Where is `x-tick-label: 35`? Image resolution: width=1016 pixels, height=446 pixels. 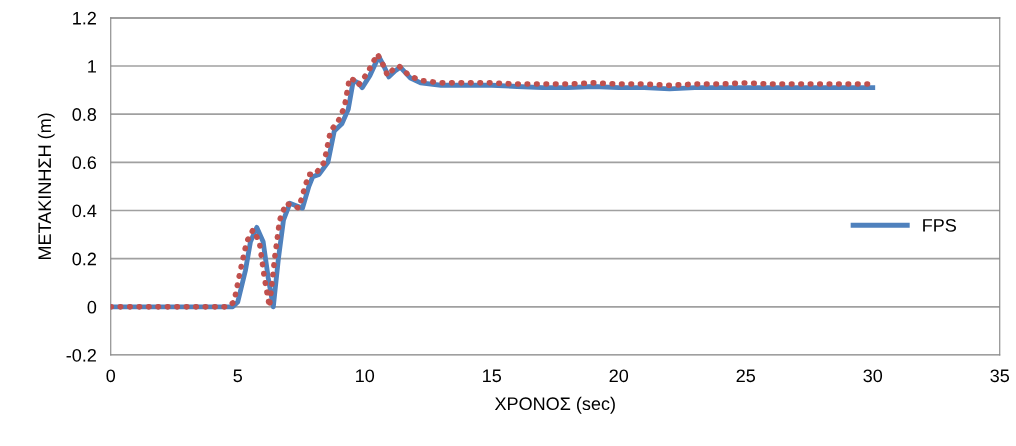
x-tick-label: 35 is located at coordinates (1000, 376).